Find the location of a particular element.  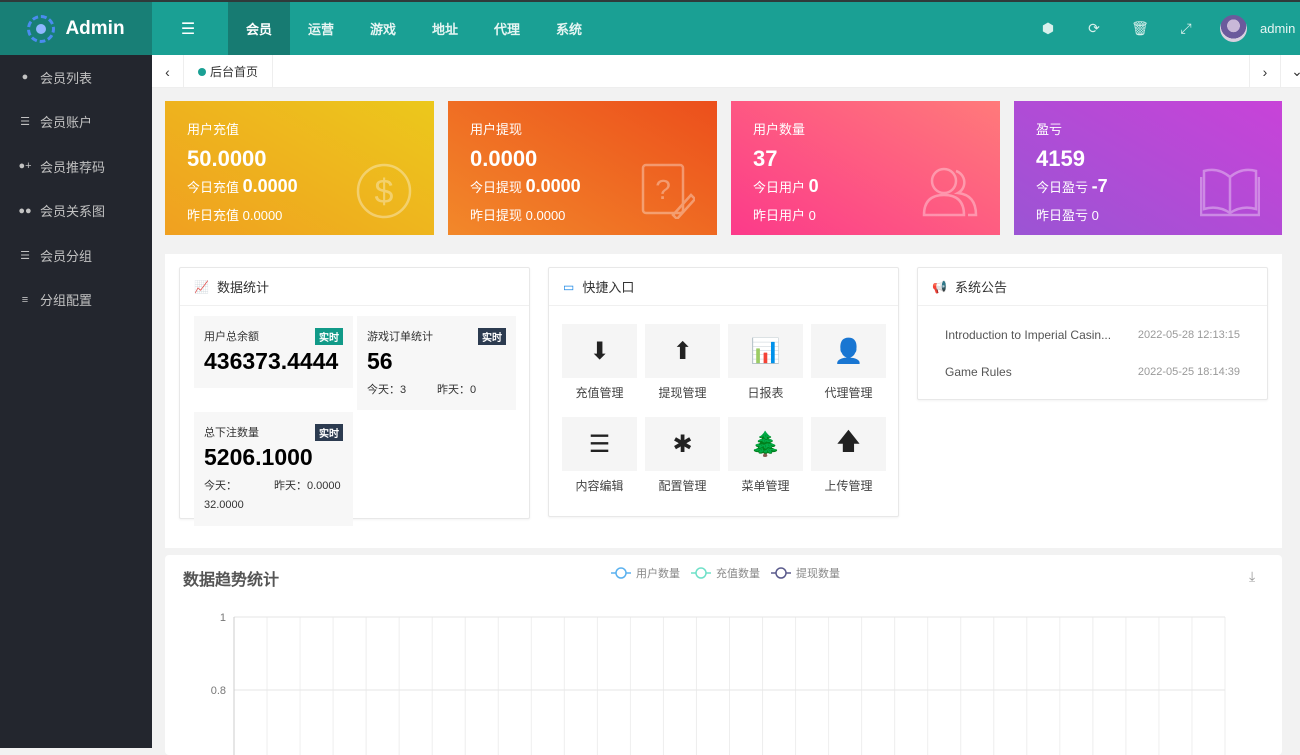

card-today-label: 今日用户 is located at coordinates (779, 187).